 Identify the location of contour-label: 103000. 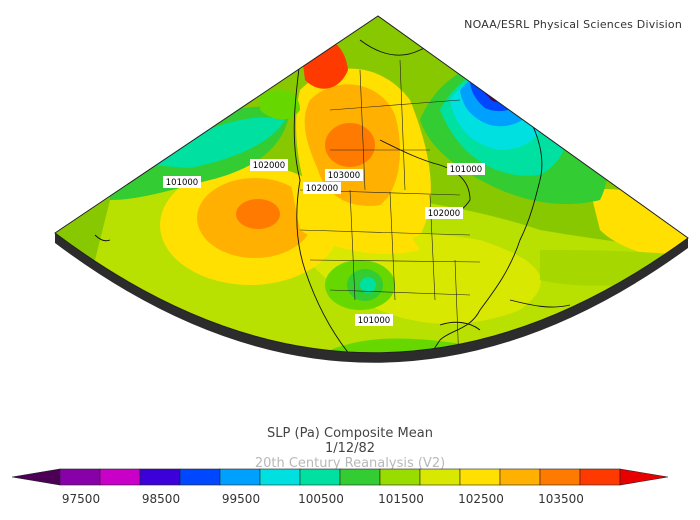
(344, 175).